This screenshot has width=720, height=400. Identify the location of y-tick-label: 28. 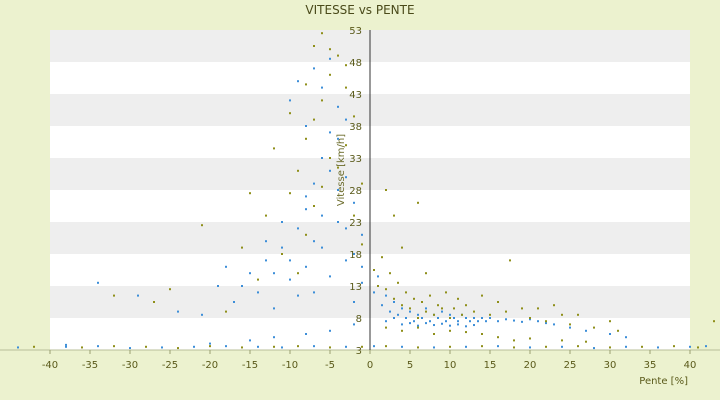
(355, 191).